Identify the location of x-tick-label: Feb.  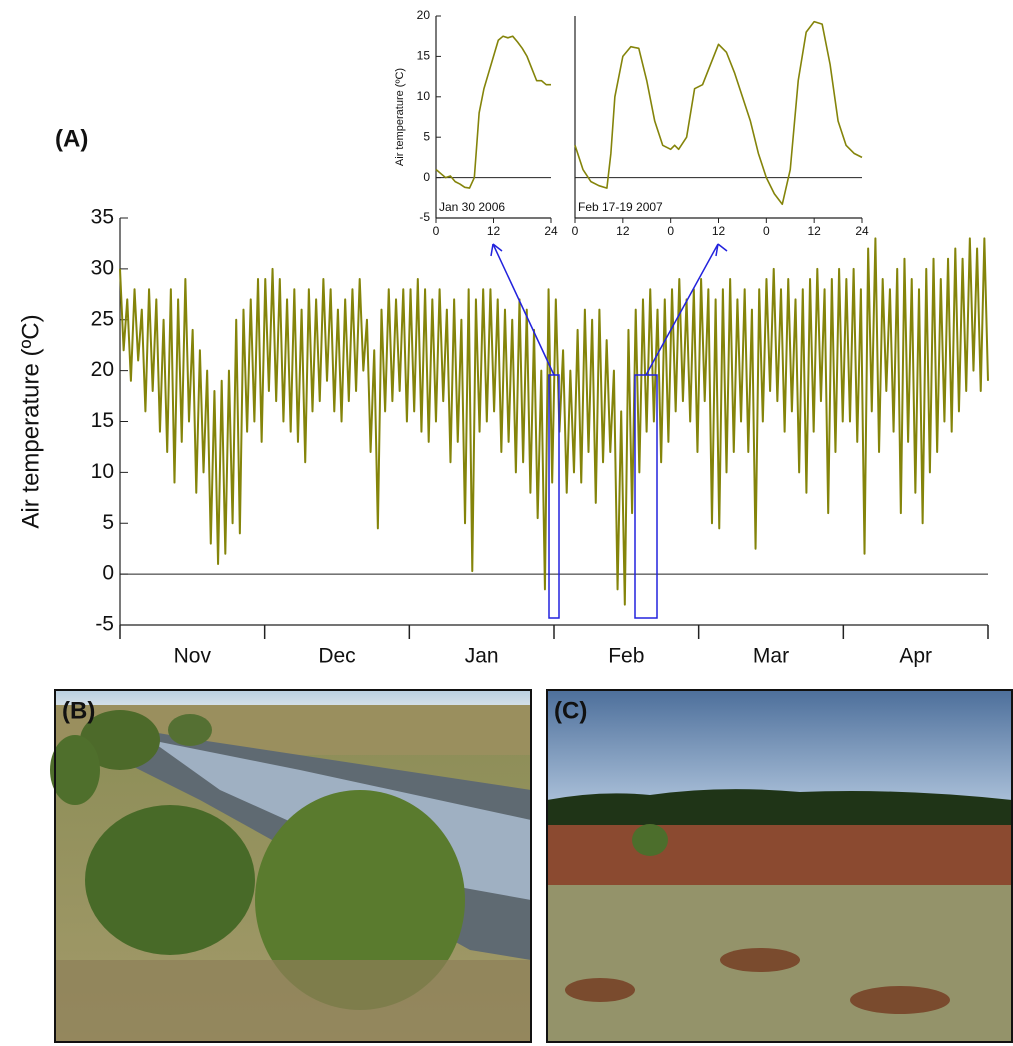
(626, 656).